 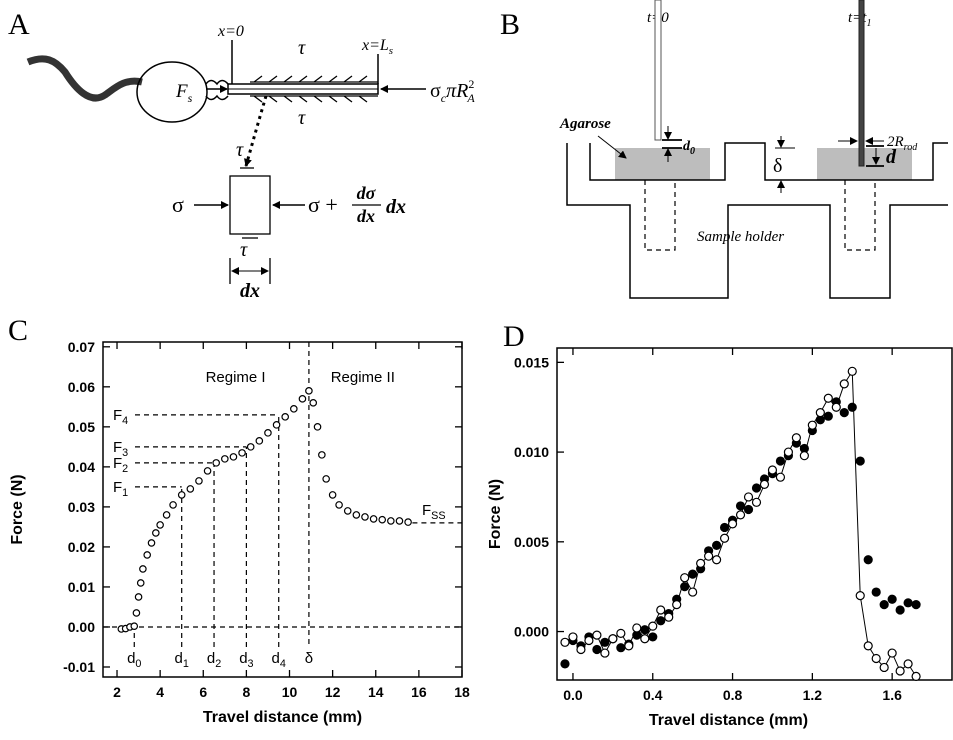 What do you see at coordinates (290, 692) in the screenshot?
I see `x-tick-label: 10` at bounding box center [290, 692].